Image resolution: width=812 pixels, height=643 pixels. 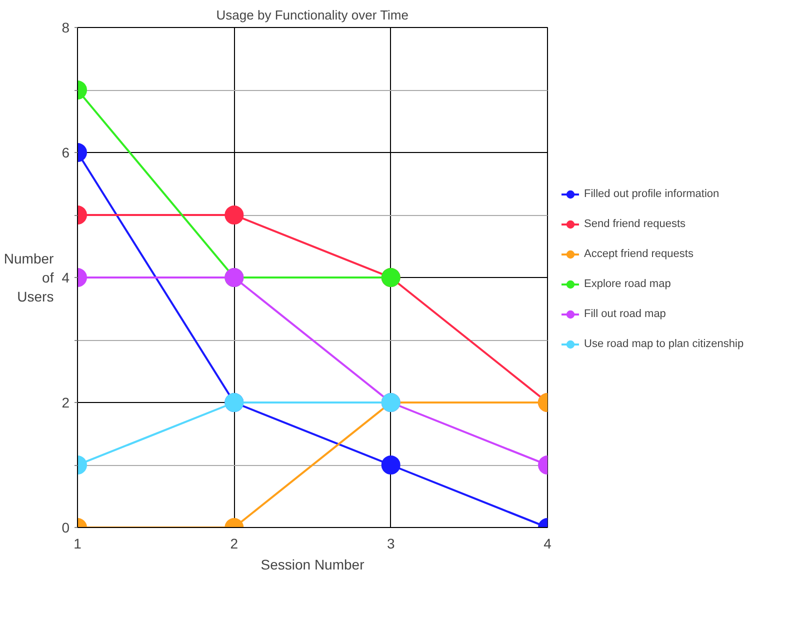 I want to click on legend-label: Use road map to plan citizenship, so click(x=664, y=344).